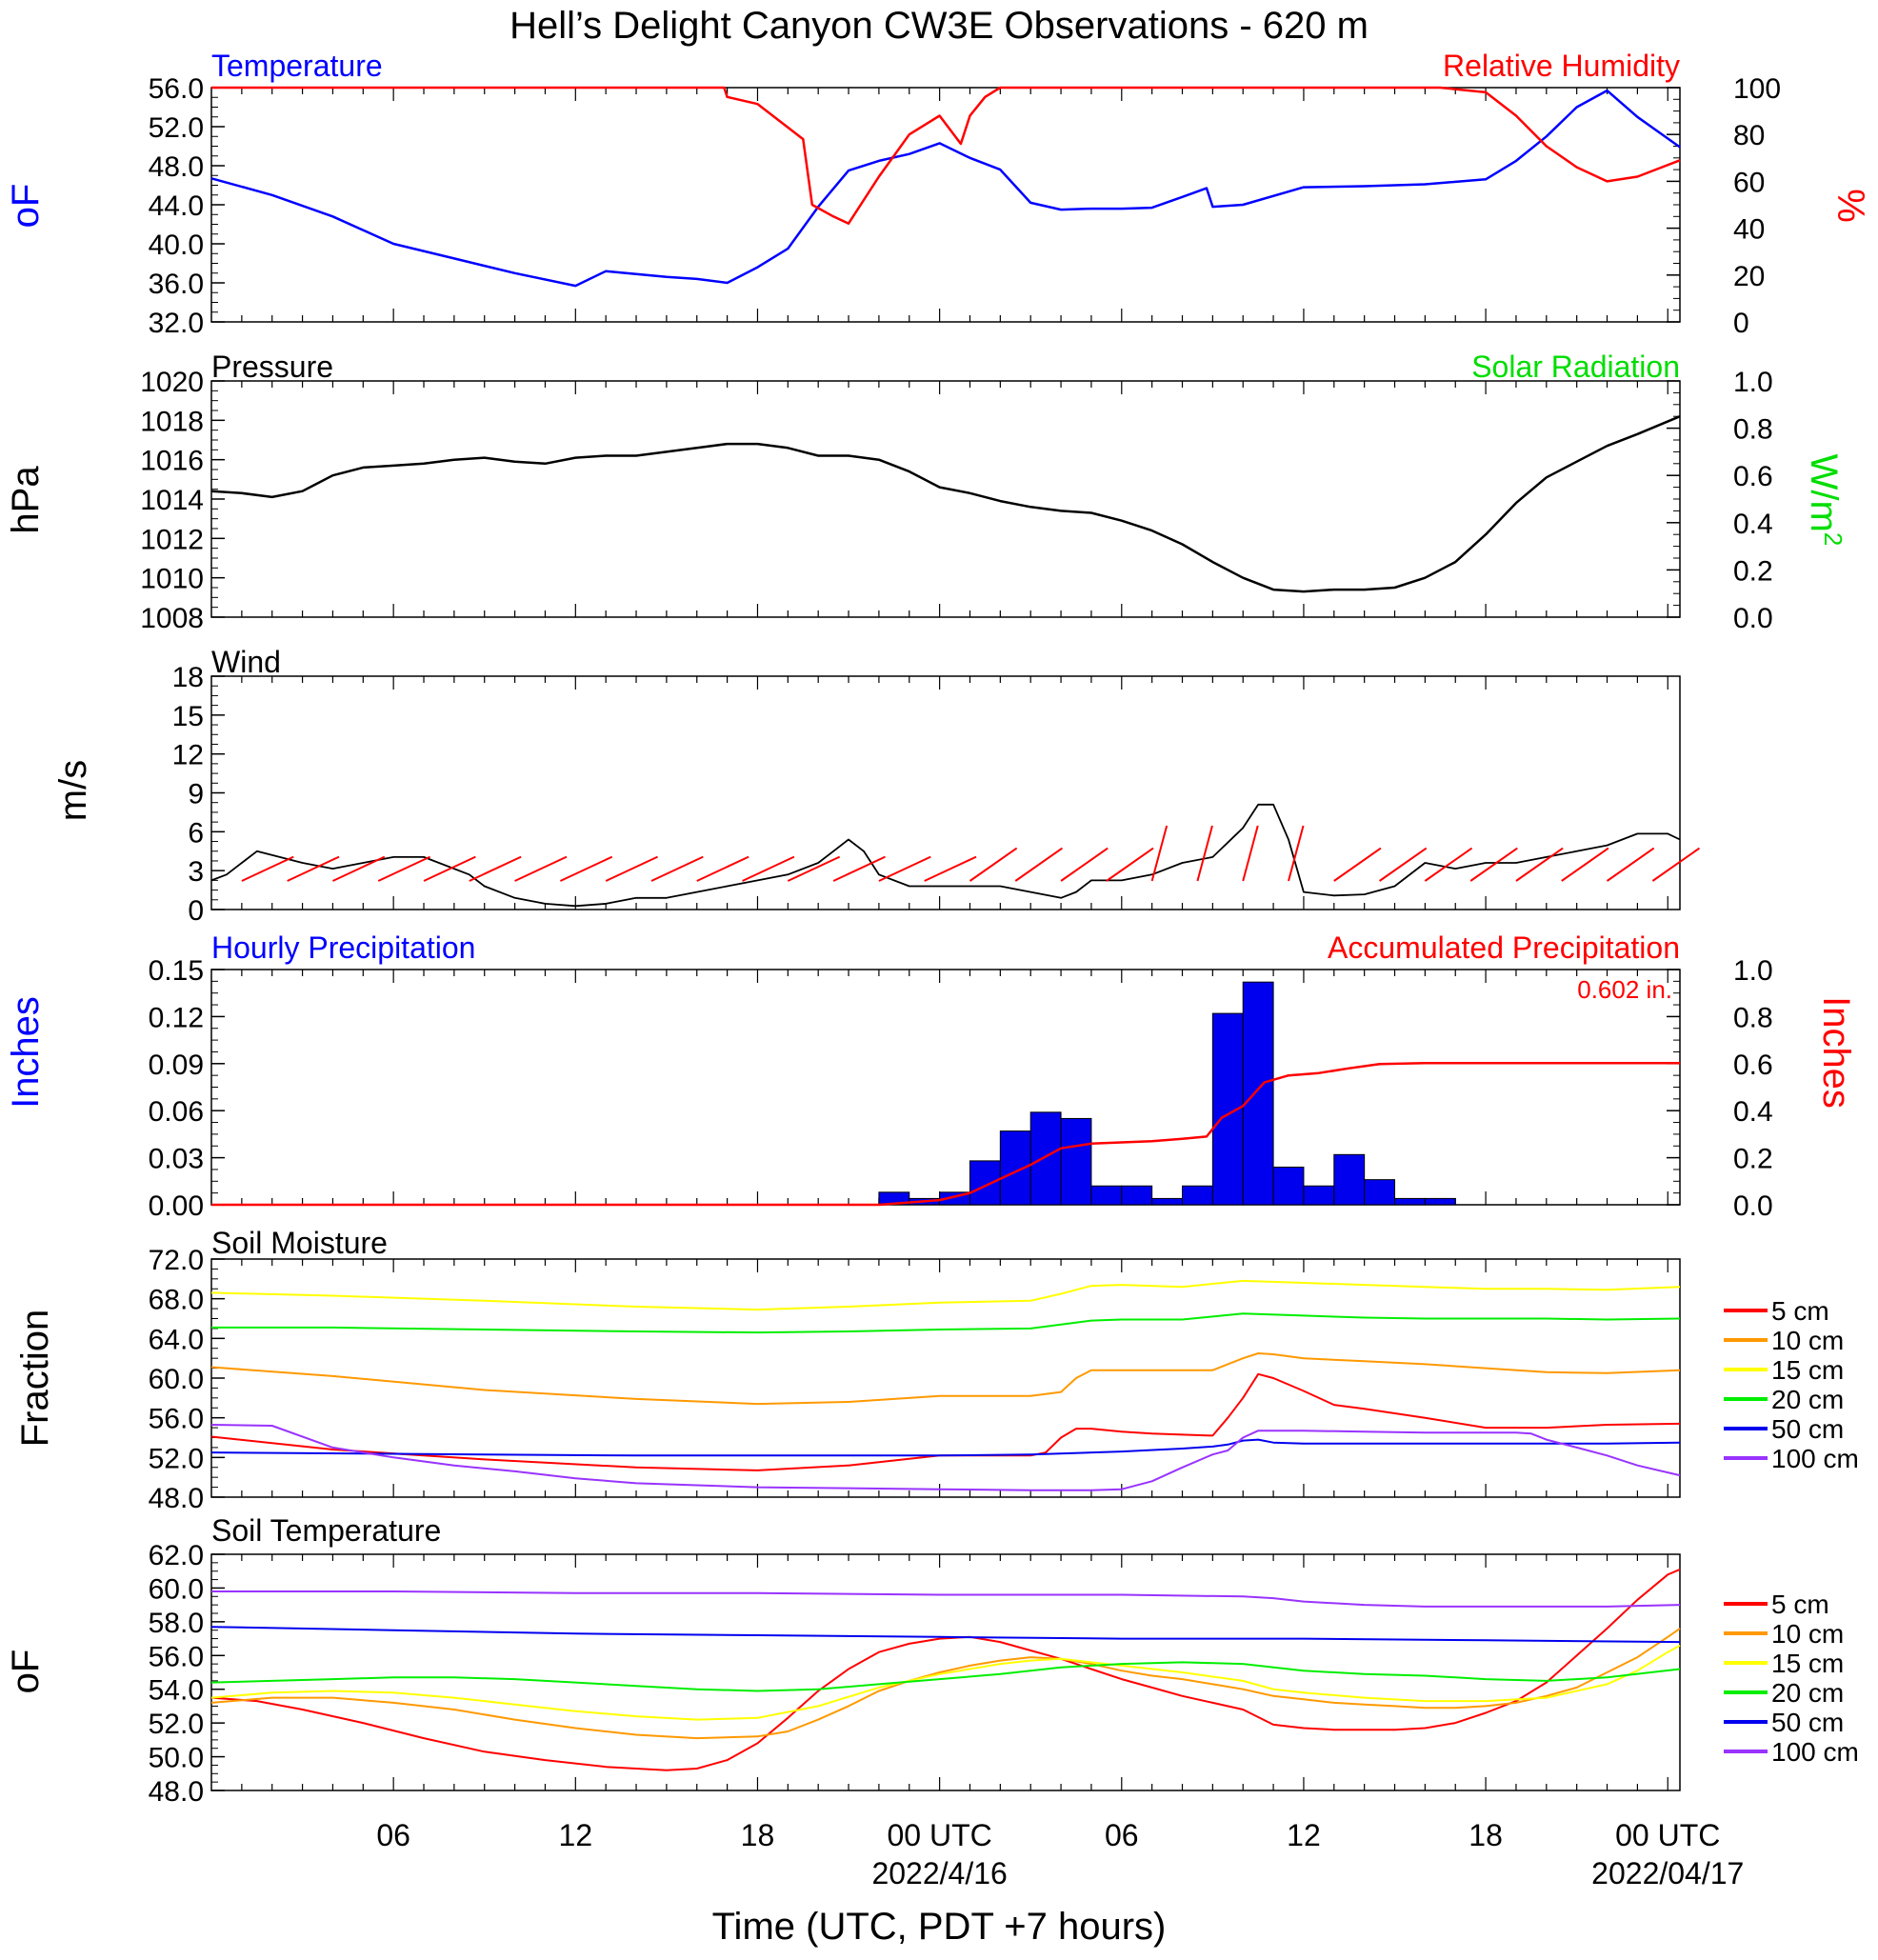 Image resolution: width=1878 pixels, height=1960 pixels. What do you see at coordinates (176, 89) in the screenshot?
I see `temp-ytick-label-left: 56.0` at bounding box center [176, 89].